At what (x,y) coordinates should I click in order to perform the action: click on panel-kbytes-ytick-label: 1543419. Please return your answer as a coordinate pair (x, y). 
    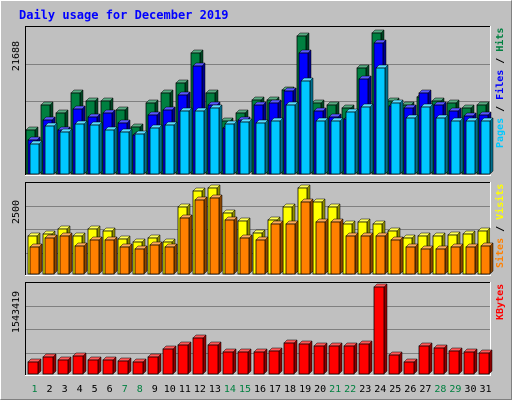
    Looking at the image, I should click on (16, 312).